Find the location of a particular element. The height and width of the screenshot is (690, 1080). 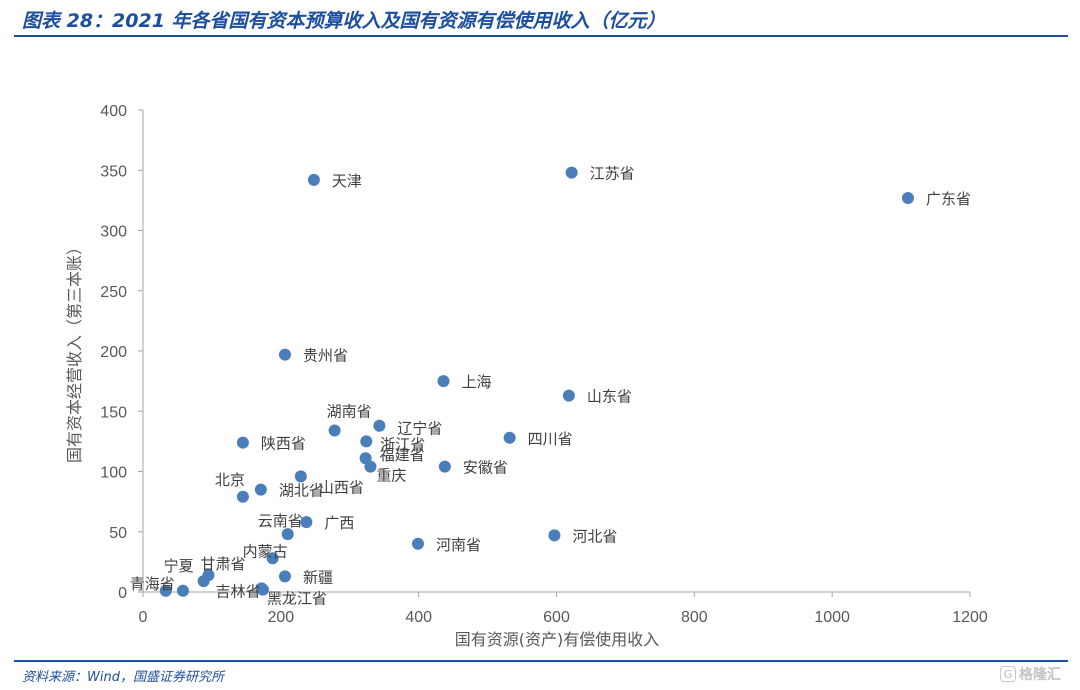

point-label: 宁夏 is located at coordinates (179, 566).